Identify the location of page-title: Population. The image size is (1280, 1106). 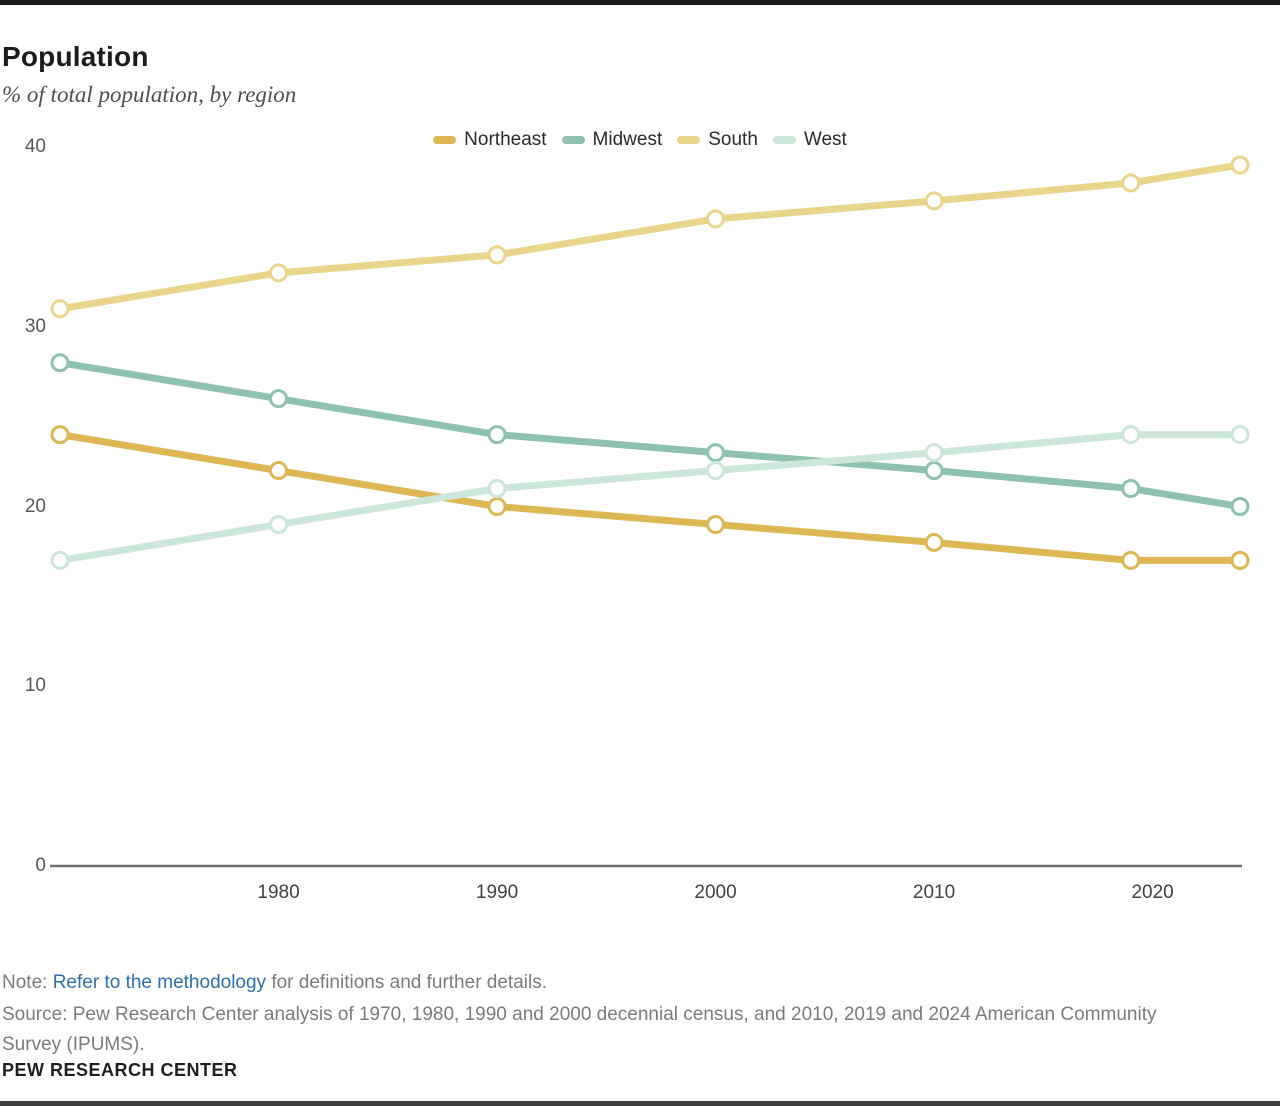
(75, 56).